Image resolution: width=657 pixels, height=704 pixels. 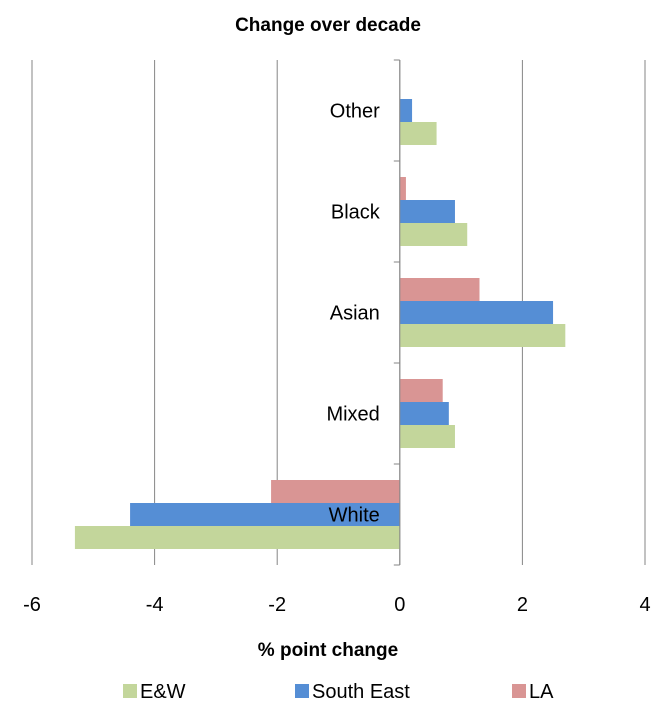 I want to click on category-label-mixed: Mixed, so click(x=352, y=415).